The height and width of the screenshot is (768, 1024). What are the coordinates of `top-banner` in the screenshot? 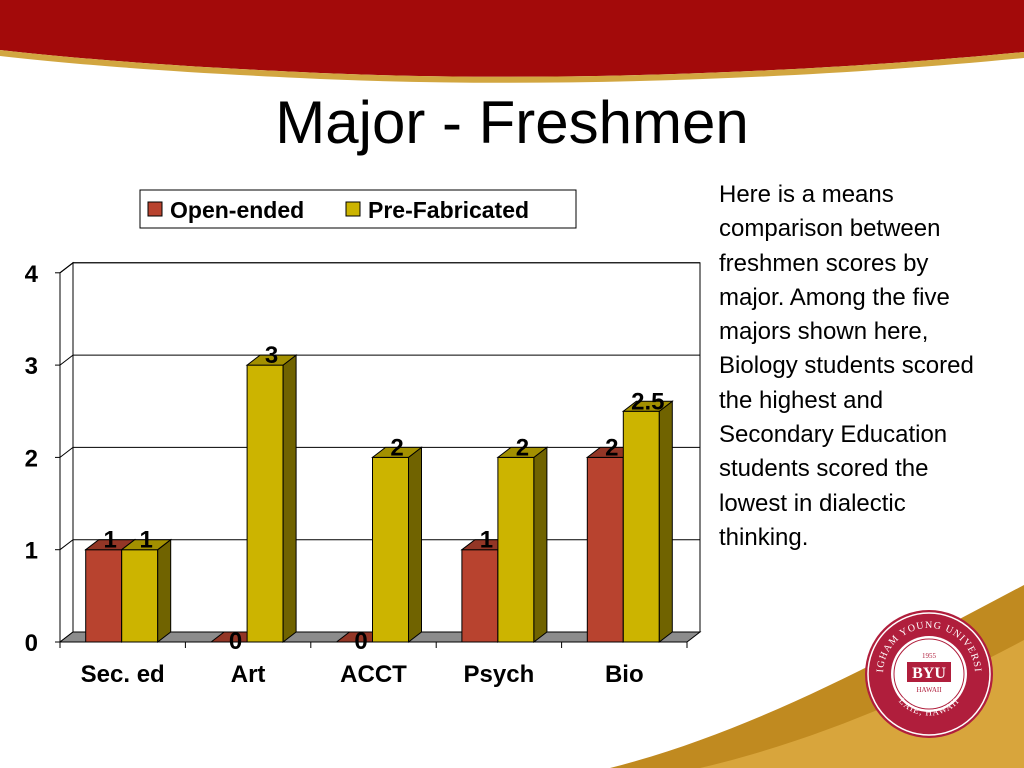 It's located at (512, 38).